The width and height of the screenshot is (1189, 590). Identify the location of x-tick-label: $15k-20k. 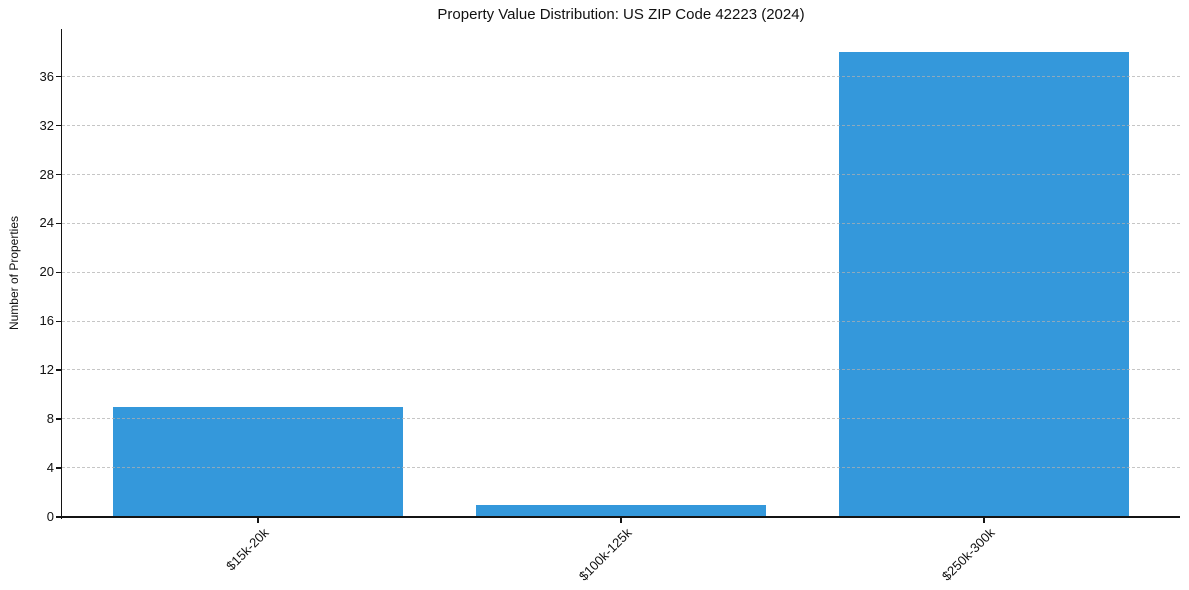
(247, 549).